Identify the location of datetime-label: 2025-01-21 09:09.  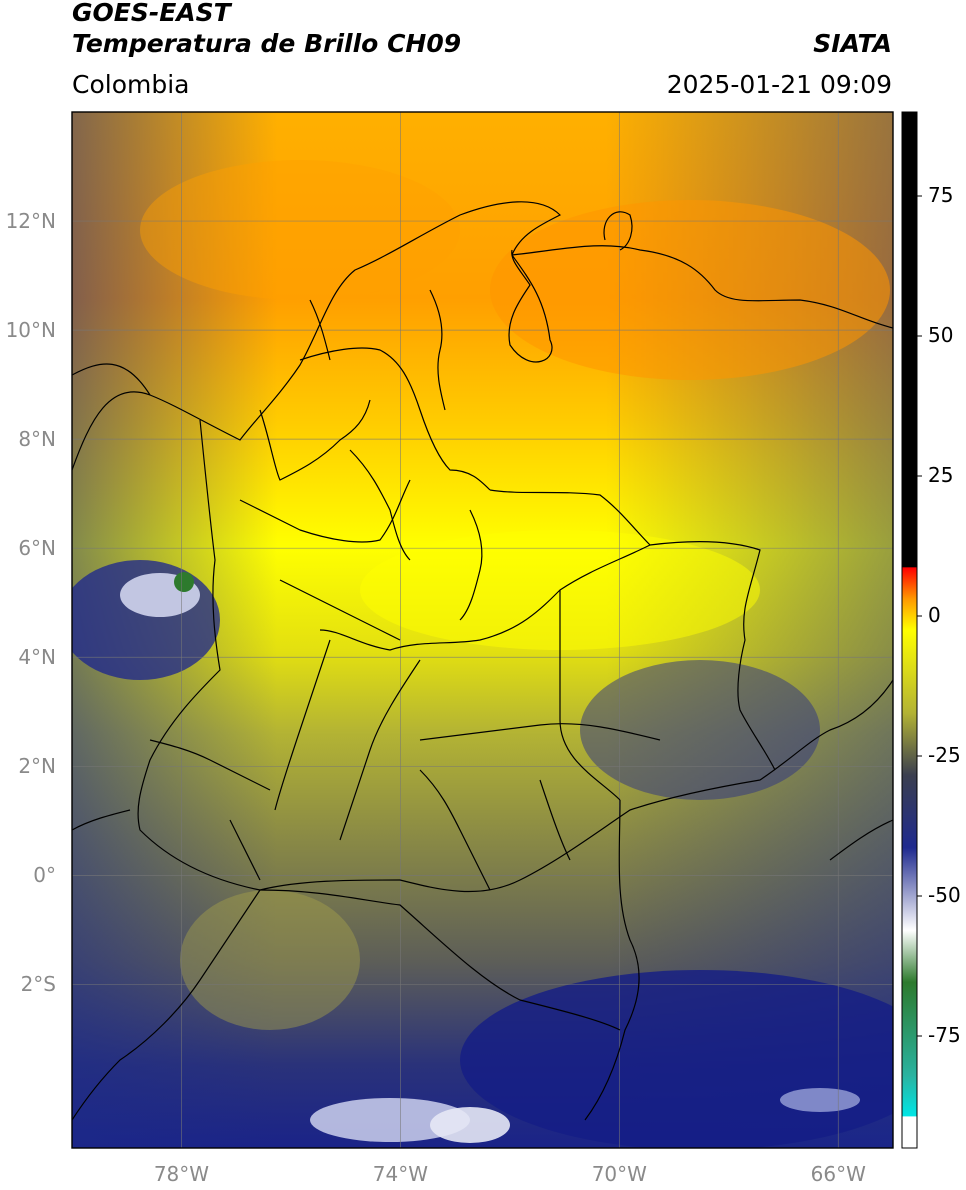
(779, 84).